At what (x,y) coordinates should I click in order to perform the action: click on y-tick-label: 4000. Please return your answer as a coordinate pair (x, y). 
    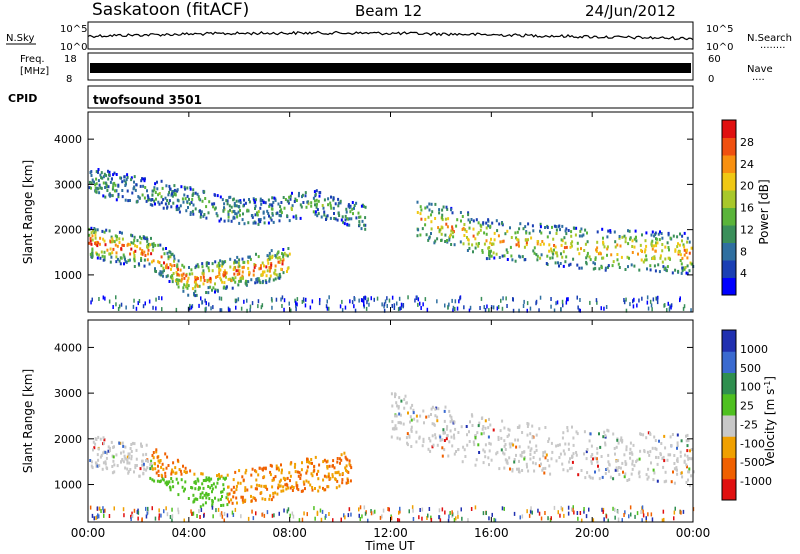
    Looking at the image, I should click on (68, 347).